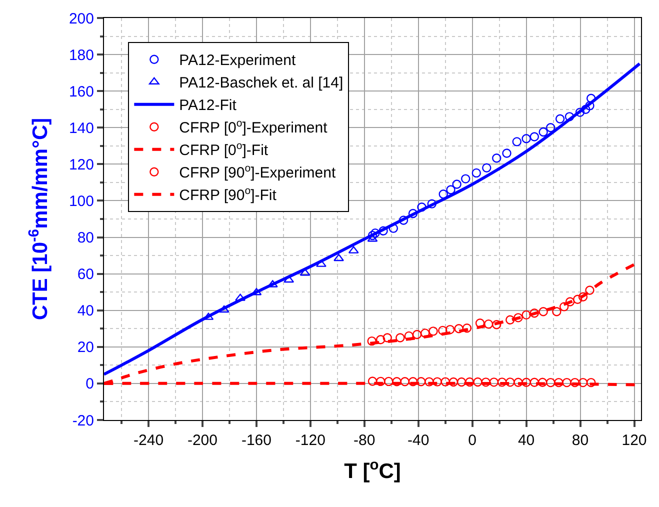 The image size is (659, 507). Describe the element at coordinates (253, 127) in the screenshot. I see `legend-label: CFRP [0$^{o}$]-Experiment` at that location.